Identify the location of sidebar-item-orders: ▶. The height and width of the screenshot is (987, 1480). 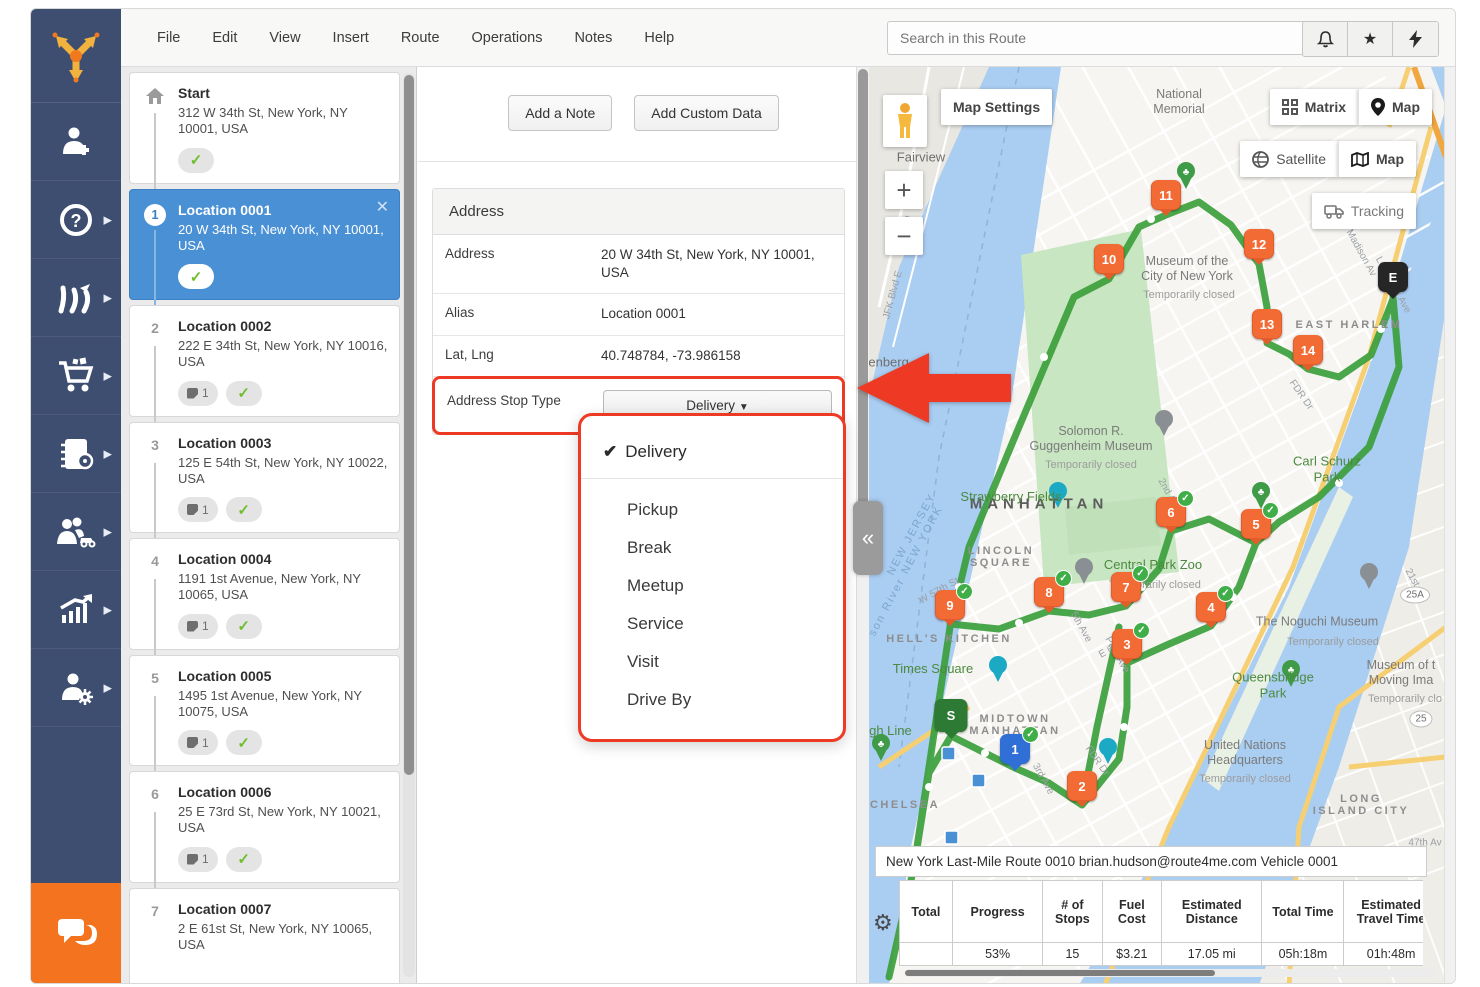
(76, 376).